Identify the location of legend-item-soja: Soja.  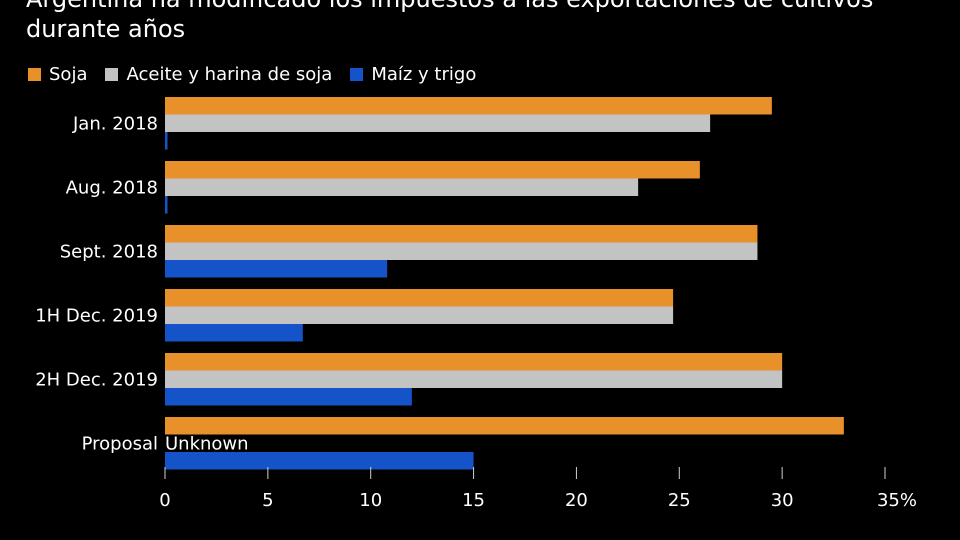
(57, 74).